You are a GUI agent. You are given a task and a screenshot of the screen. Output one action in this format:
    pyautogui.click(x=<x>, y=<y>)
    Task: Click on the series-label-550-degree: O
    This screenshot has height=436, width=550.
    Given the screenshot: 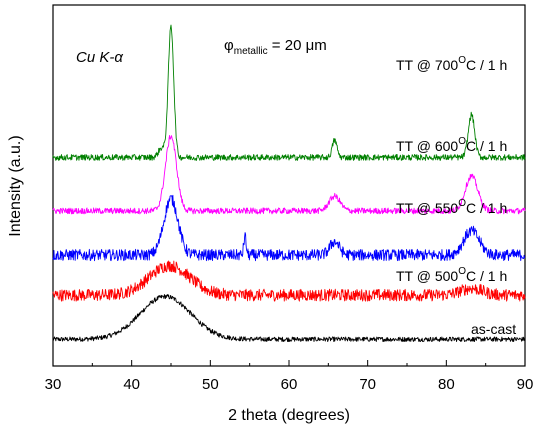 What is the action you would take?
    pyautogui.click(x=462, y=203)
    